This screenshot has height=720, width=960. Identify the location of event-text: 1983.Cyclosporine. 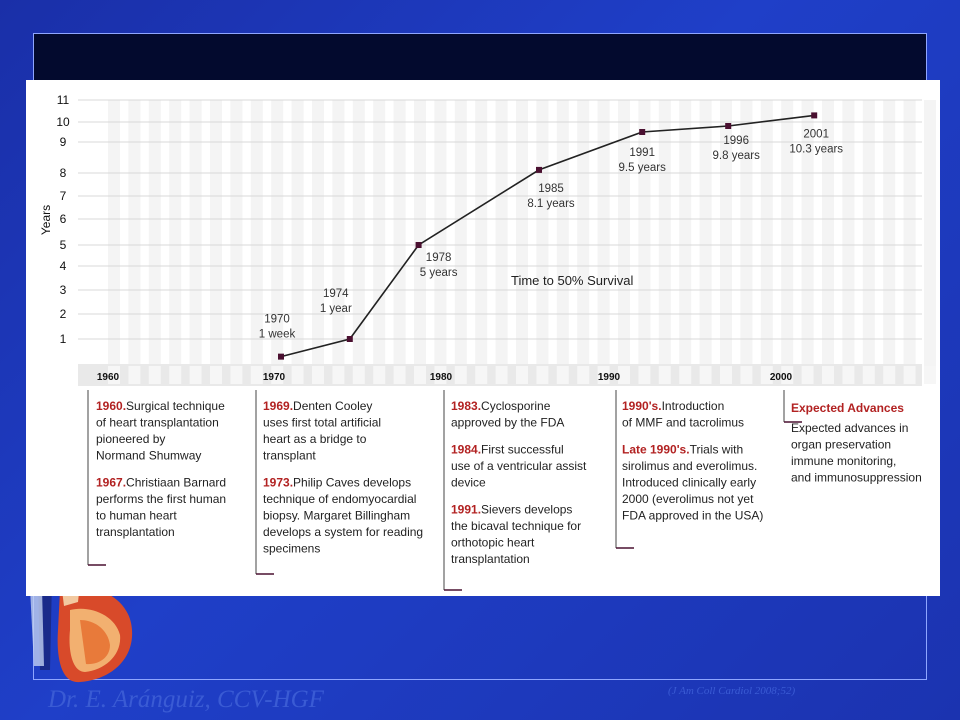
(501, 406).